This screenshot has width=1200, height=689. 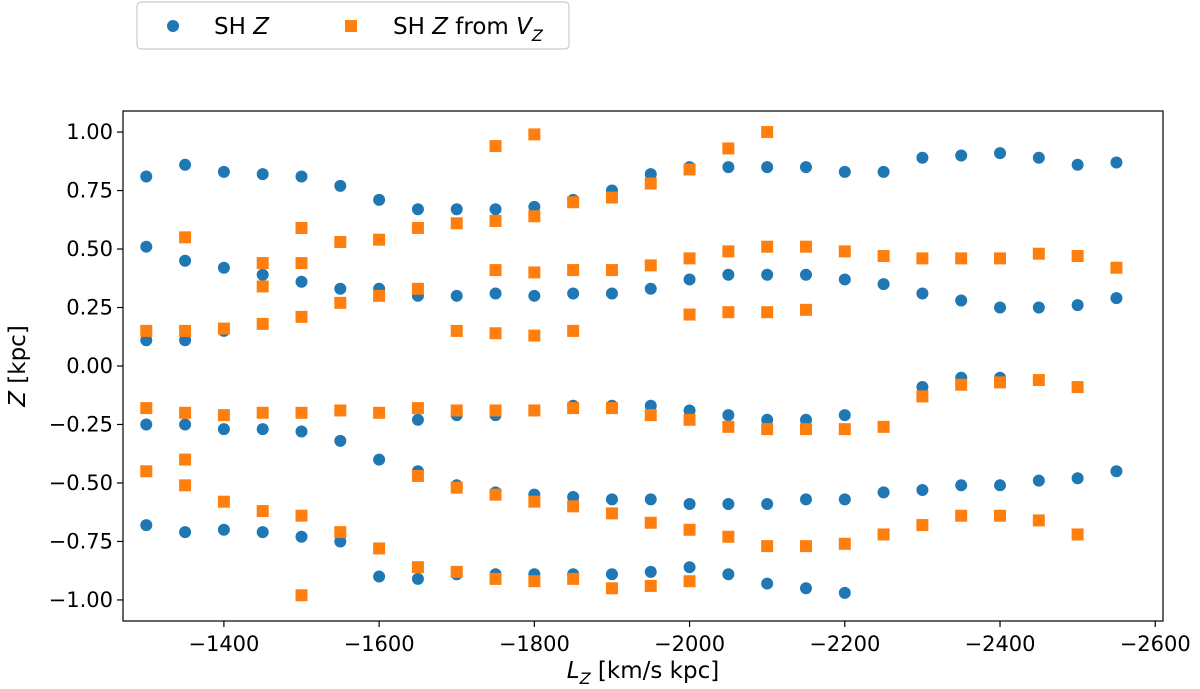 What do you see at coordinates (89, 366) in the screenshot?
I see `y-tick-label: 0.00` at bounding box center [89, 366].